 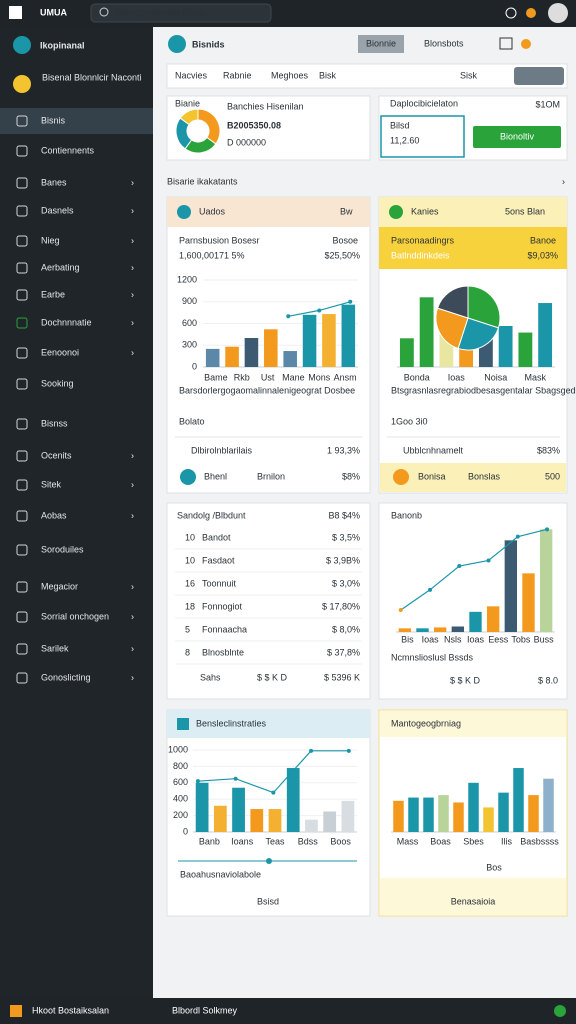 What do you see at coordinates (526, 44) in the screenshot?
I see `user-icon` at bounding box center [526, 44].